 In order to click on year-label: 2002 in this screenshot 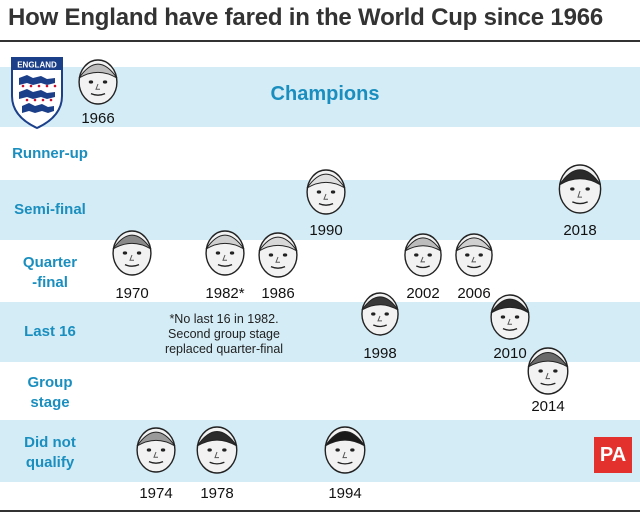, I will do `click(423, 293)`.